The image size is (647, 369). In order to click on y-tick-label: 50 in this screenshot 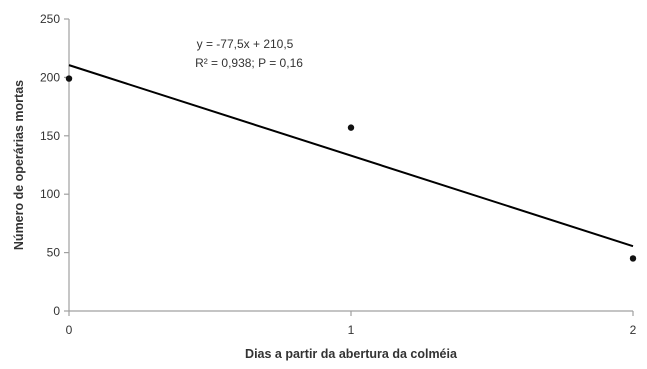, I will do `click(54, 253)`.